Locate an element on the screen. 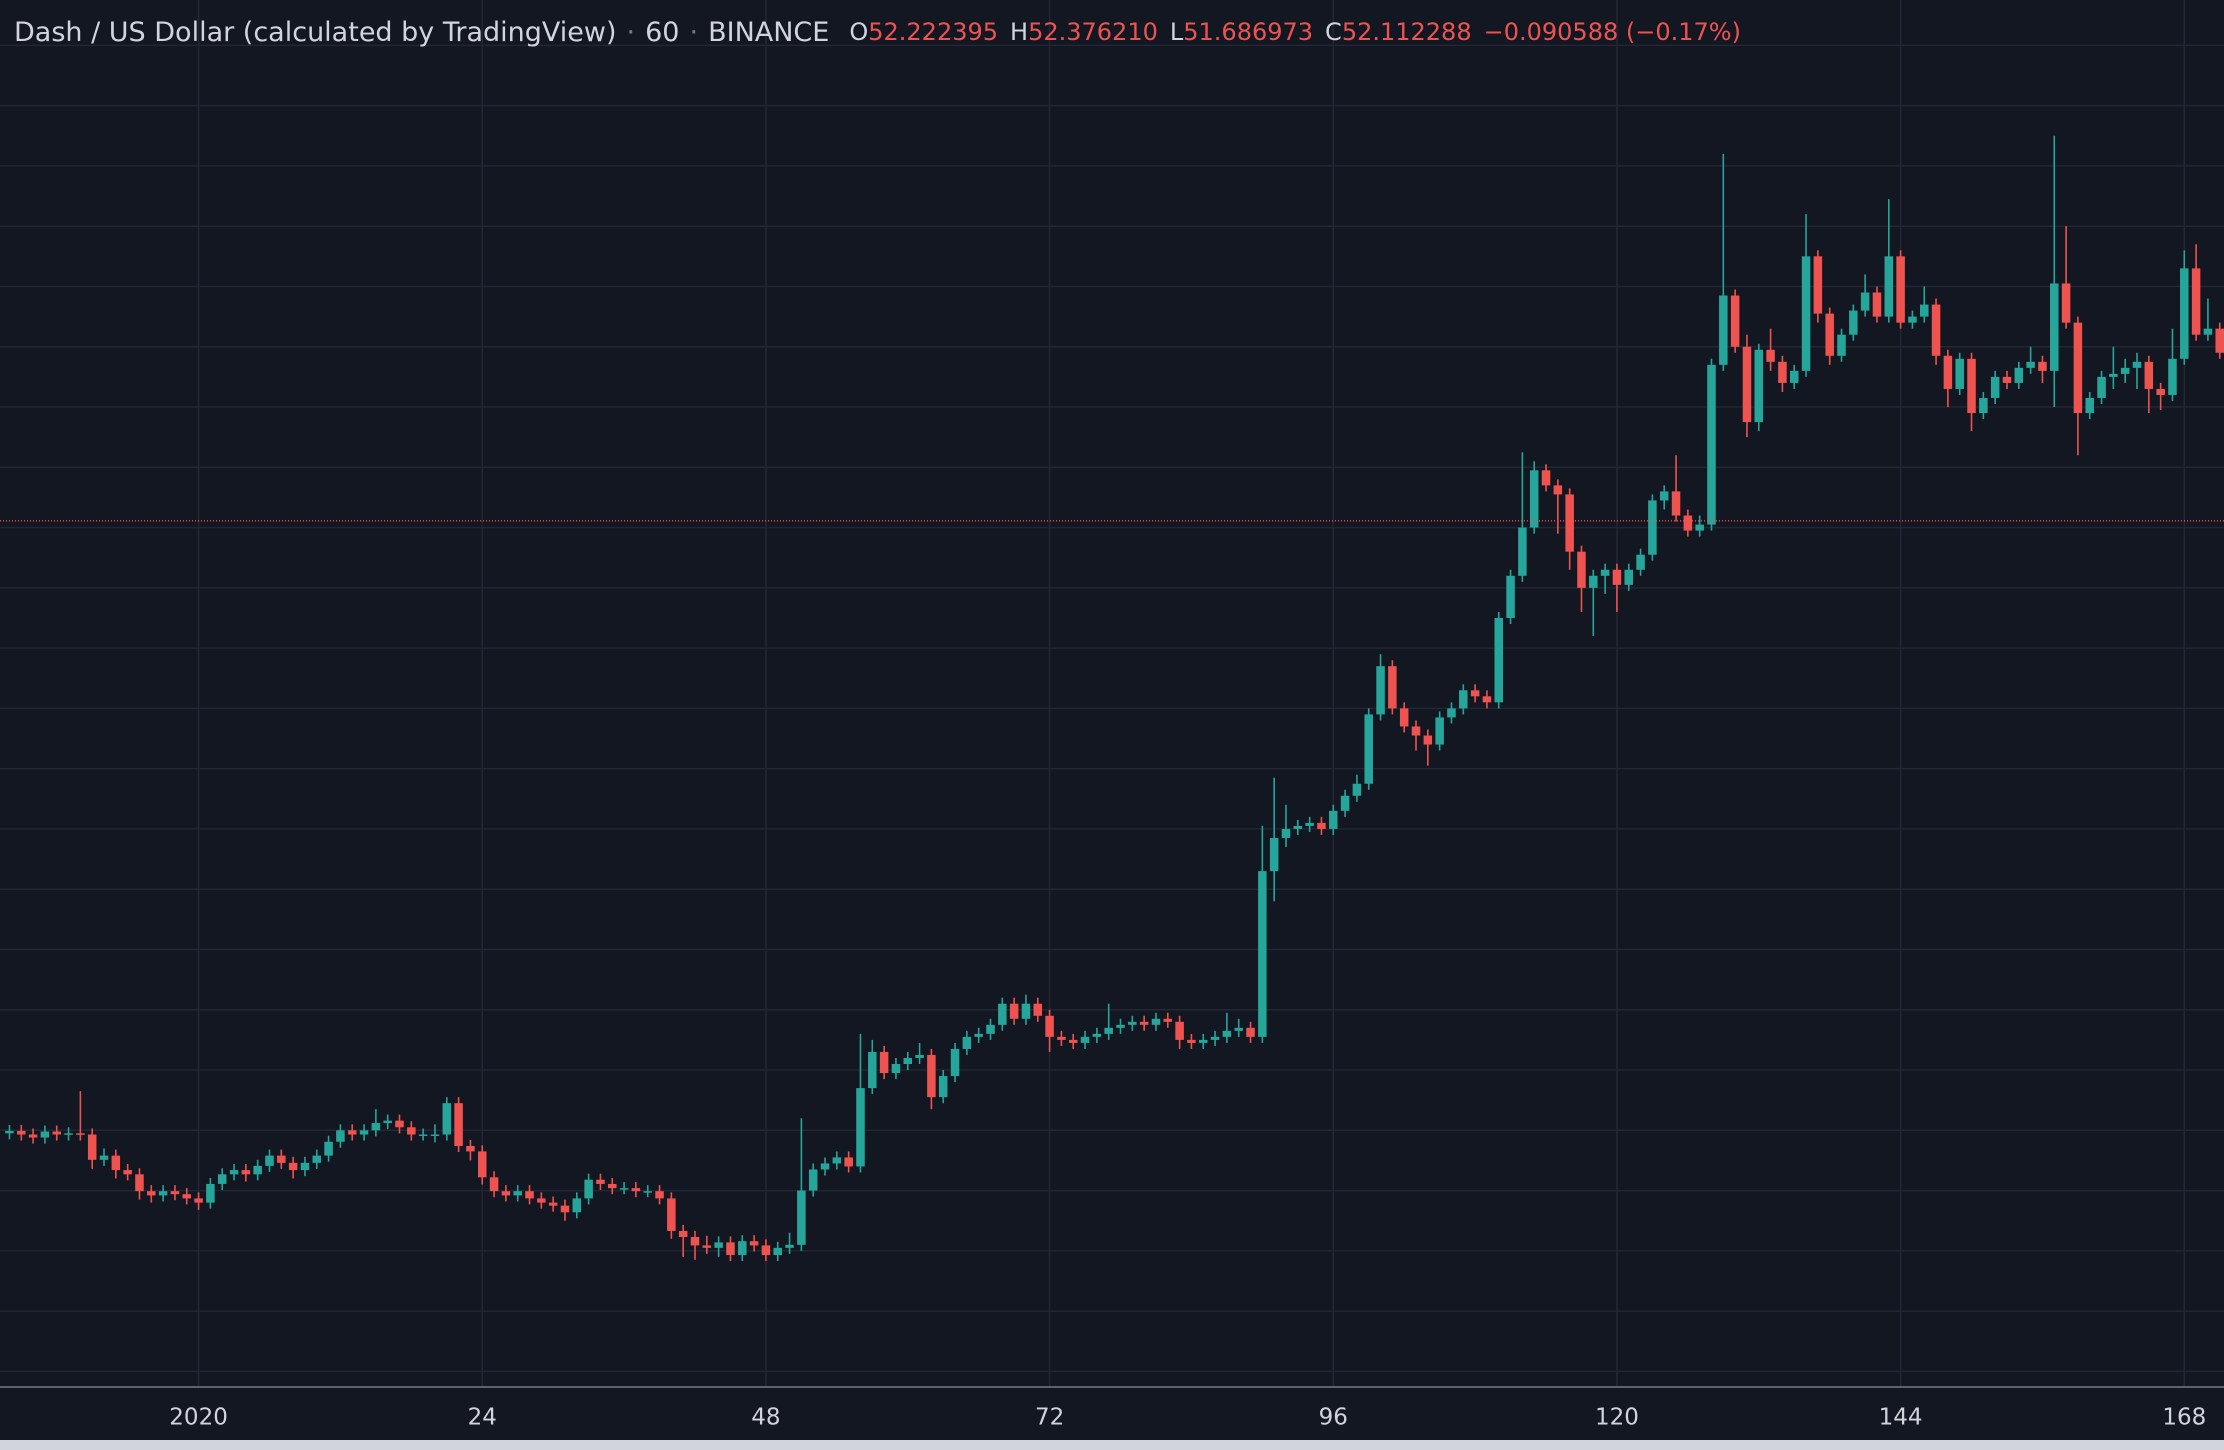  x-tick-label: 144 is located at coordinates (1901, 1418).